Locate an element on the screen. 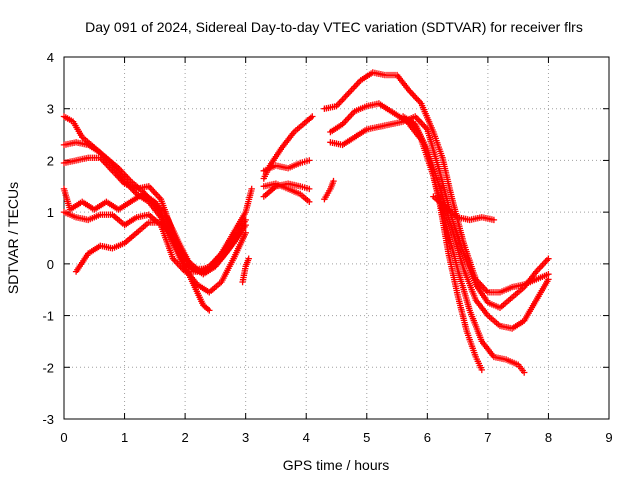 The width and height of the screenshot is (640, 480). y-tick-label: 0 is located at coordinates (50, 264).